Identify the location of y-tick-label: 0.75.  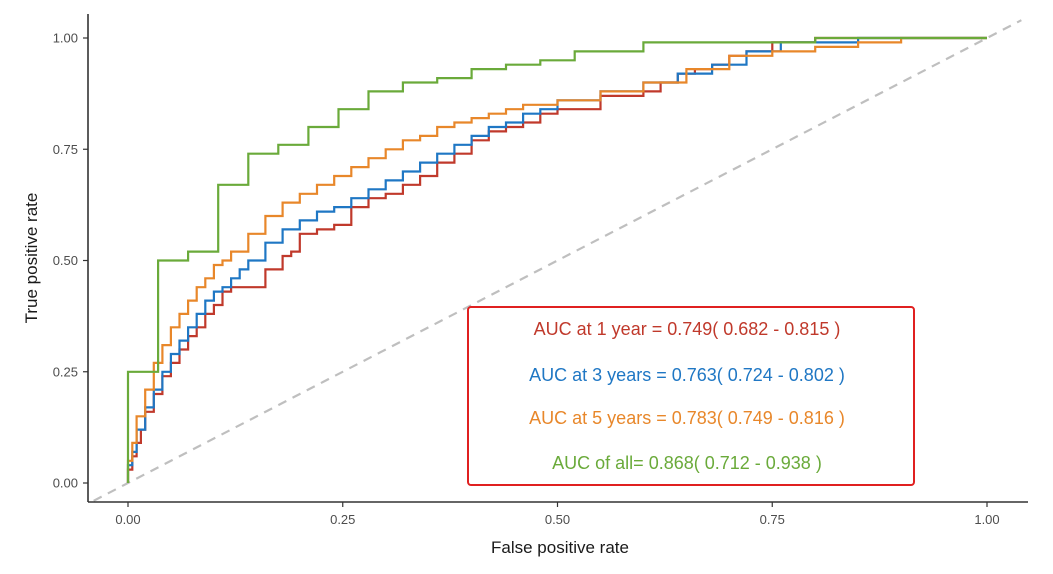
(65, 149).